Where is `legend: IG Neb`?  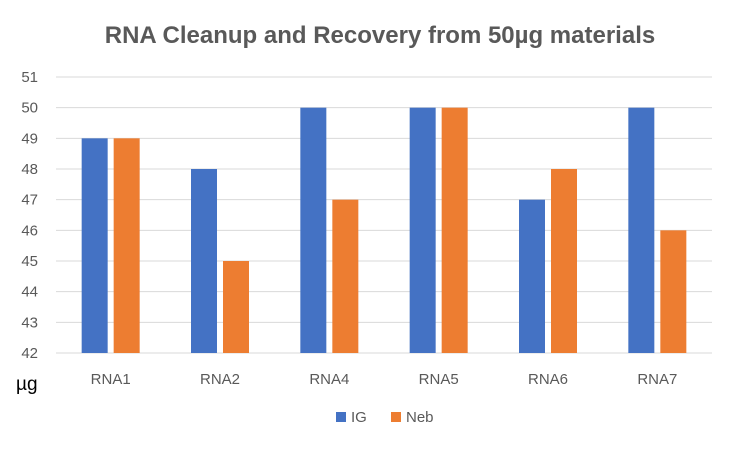
legend: IG Neb is located at coordinates (385, 417).